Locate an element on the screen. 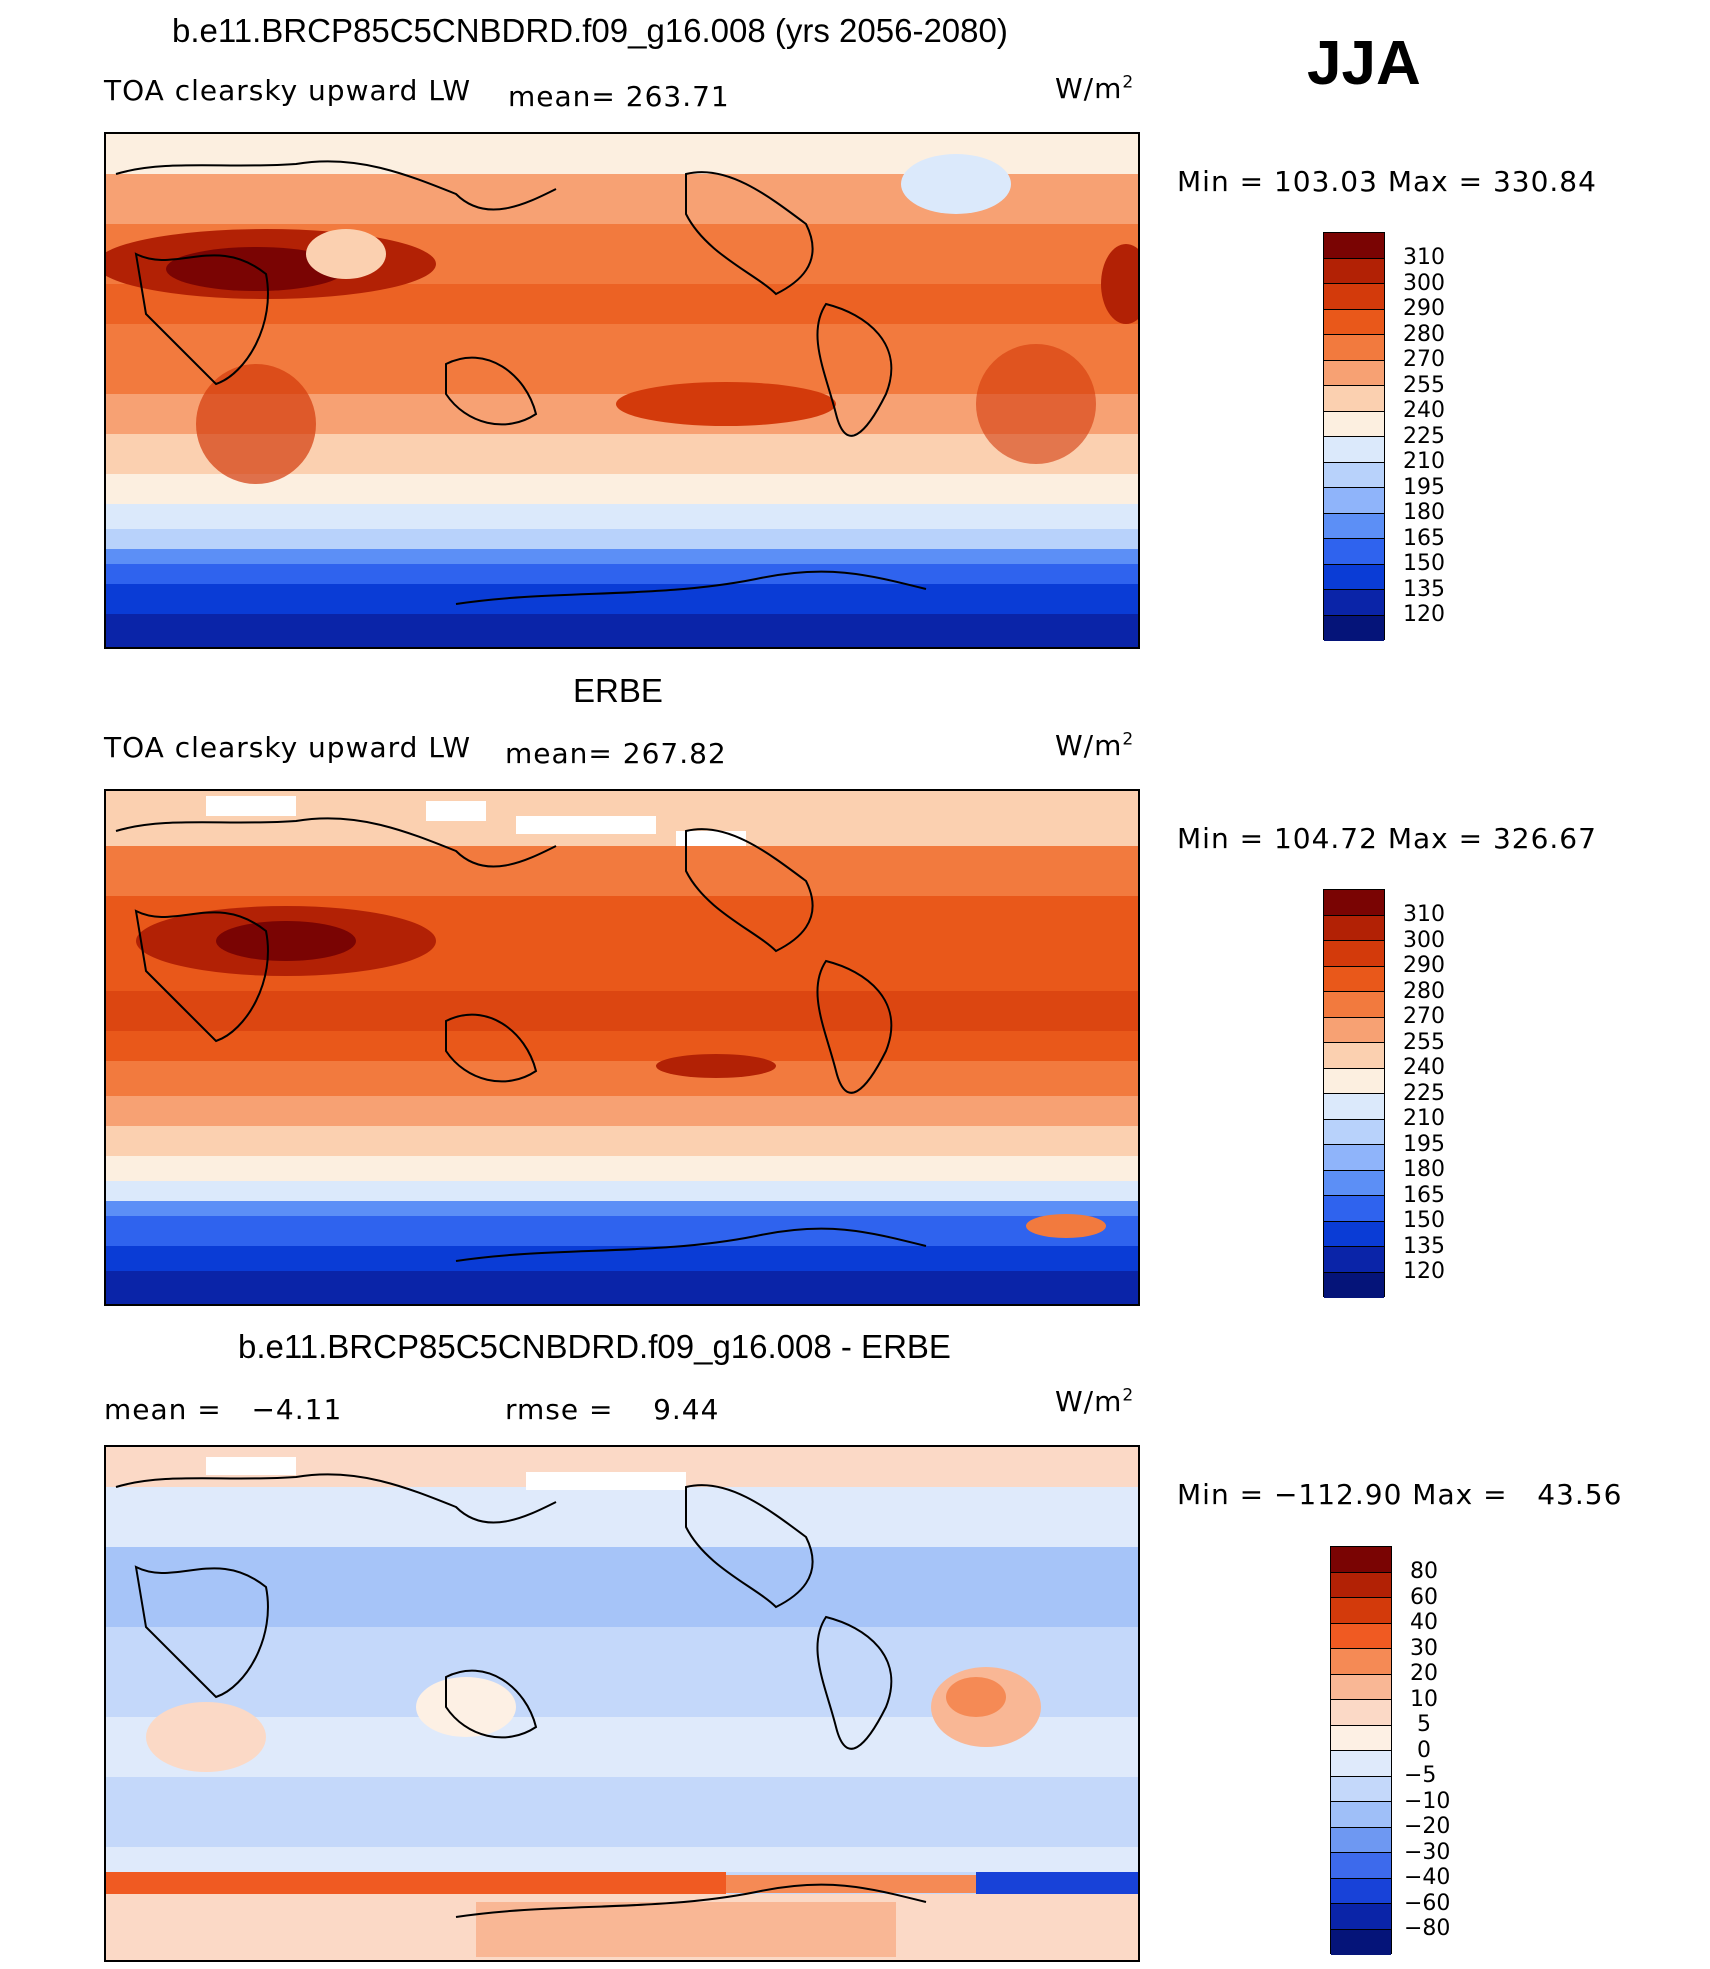  panel3-title: b.e11.BRCP85C5CNBDRD.f09_g16.008 - ERBE is located at coordinates (594, 1346).